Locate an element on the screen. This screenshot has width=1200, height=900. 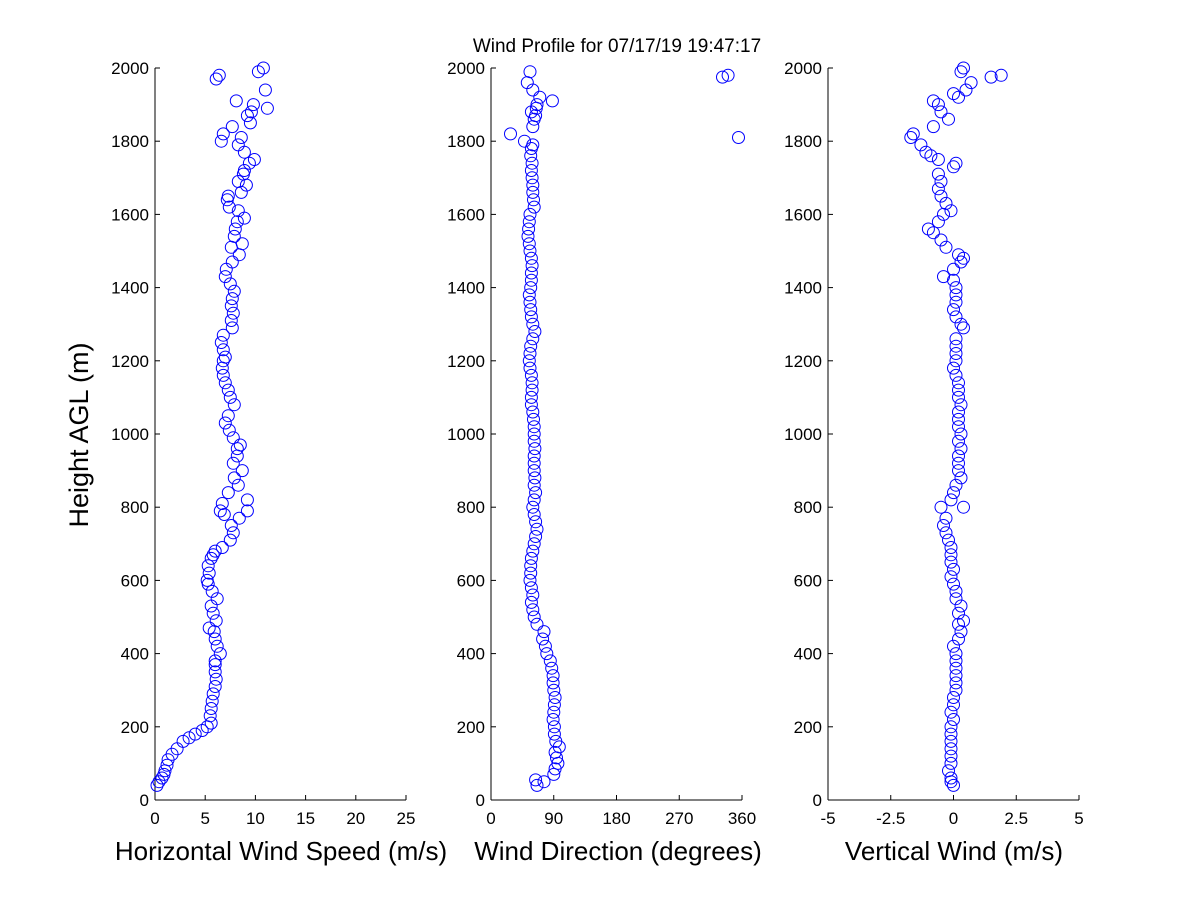
x-tick-label: 0 is located at coordinates (953, 818).